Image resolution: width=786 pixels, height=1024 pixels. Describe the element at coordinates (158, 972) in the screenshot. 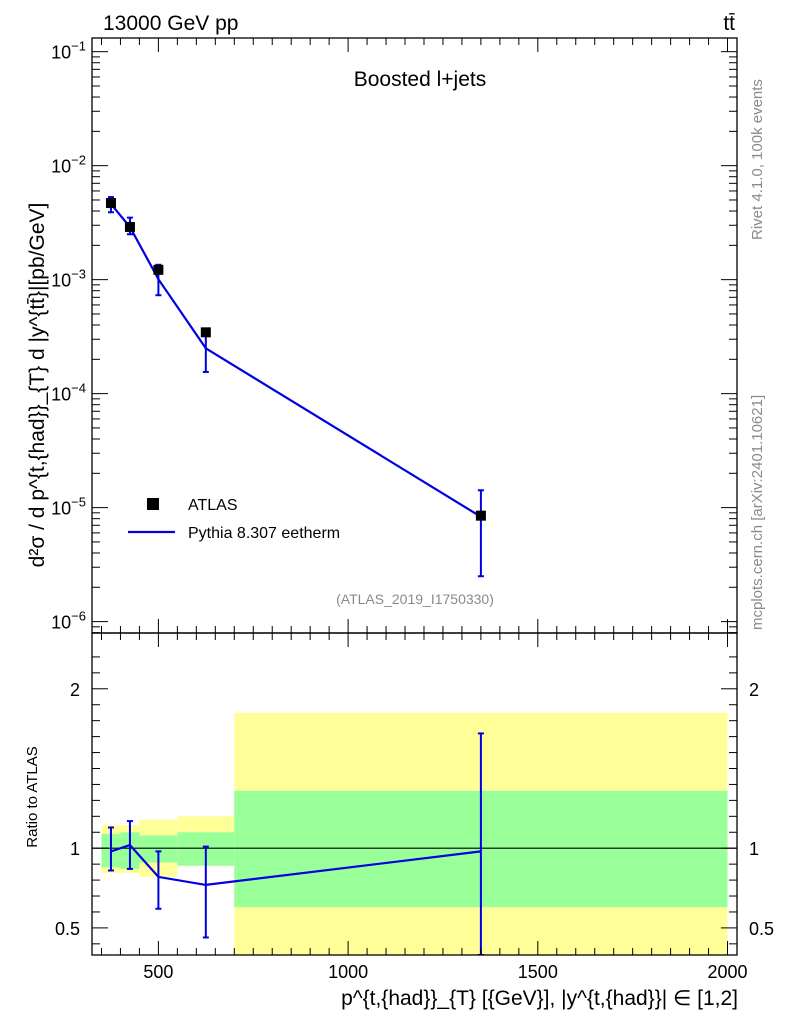

I see `x-tick-label: 500` at that location.